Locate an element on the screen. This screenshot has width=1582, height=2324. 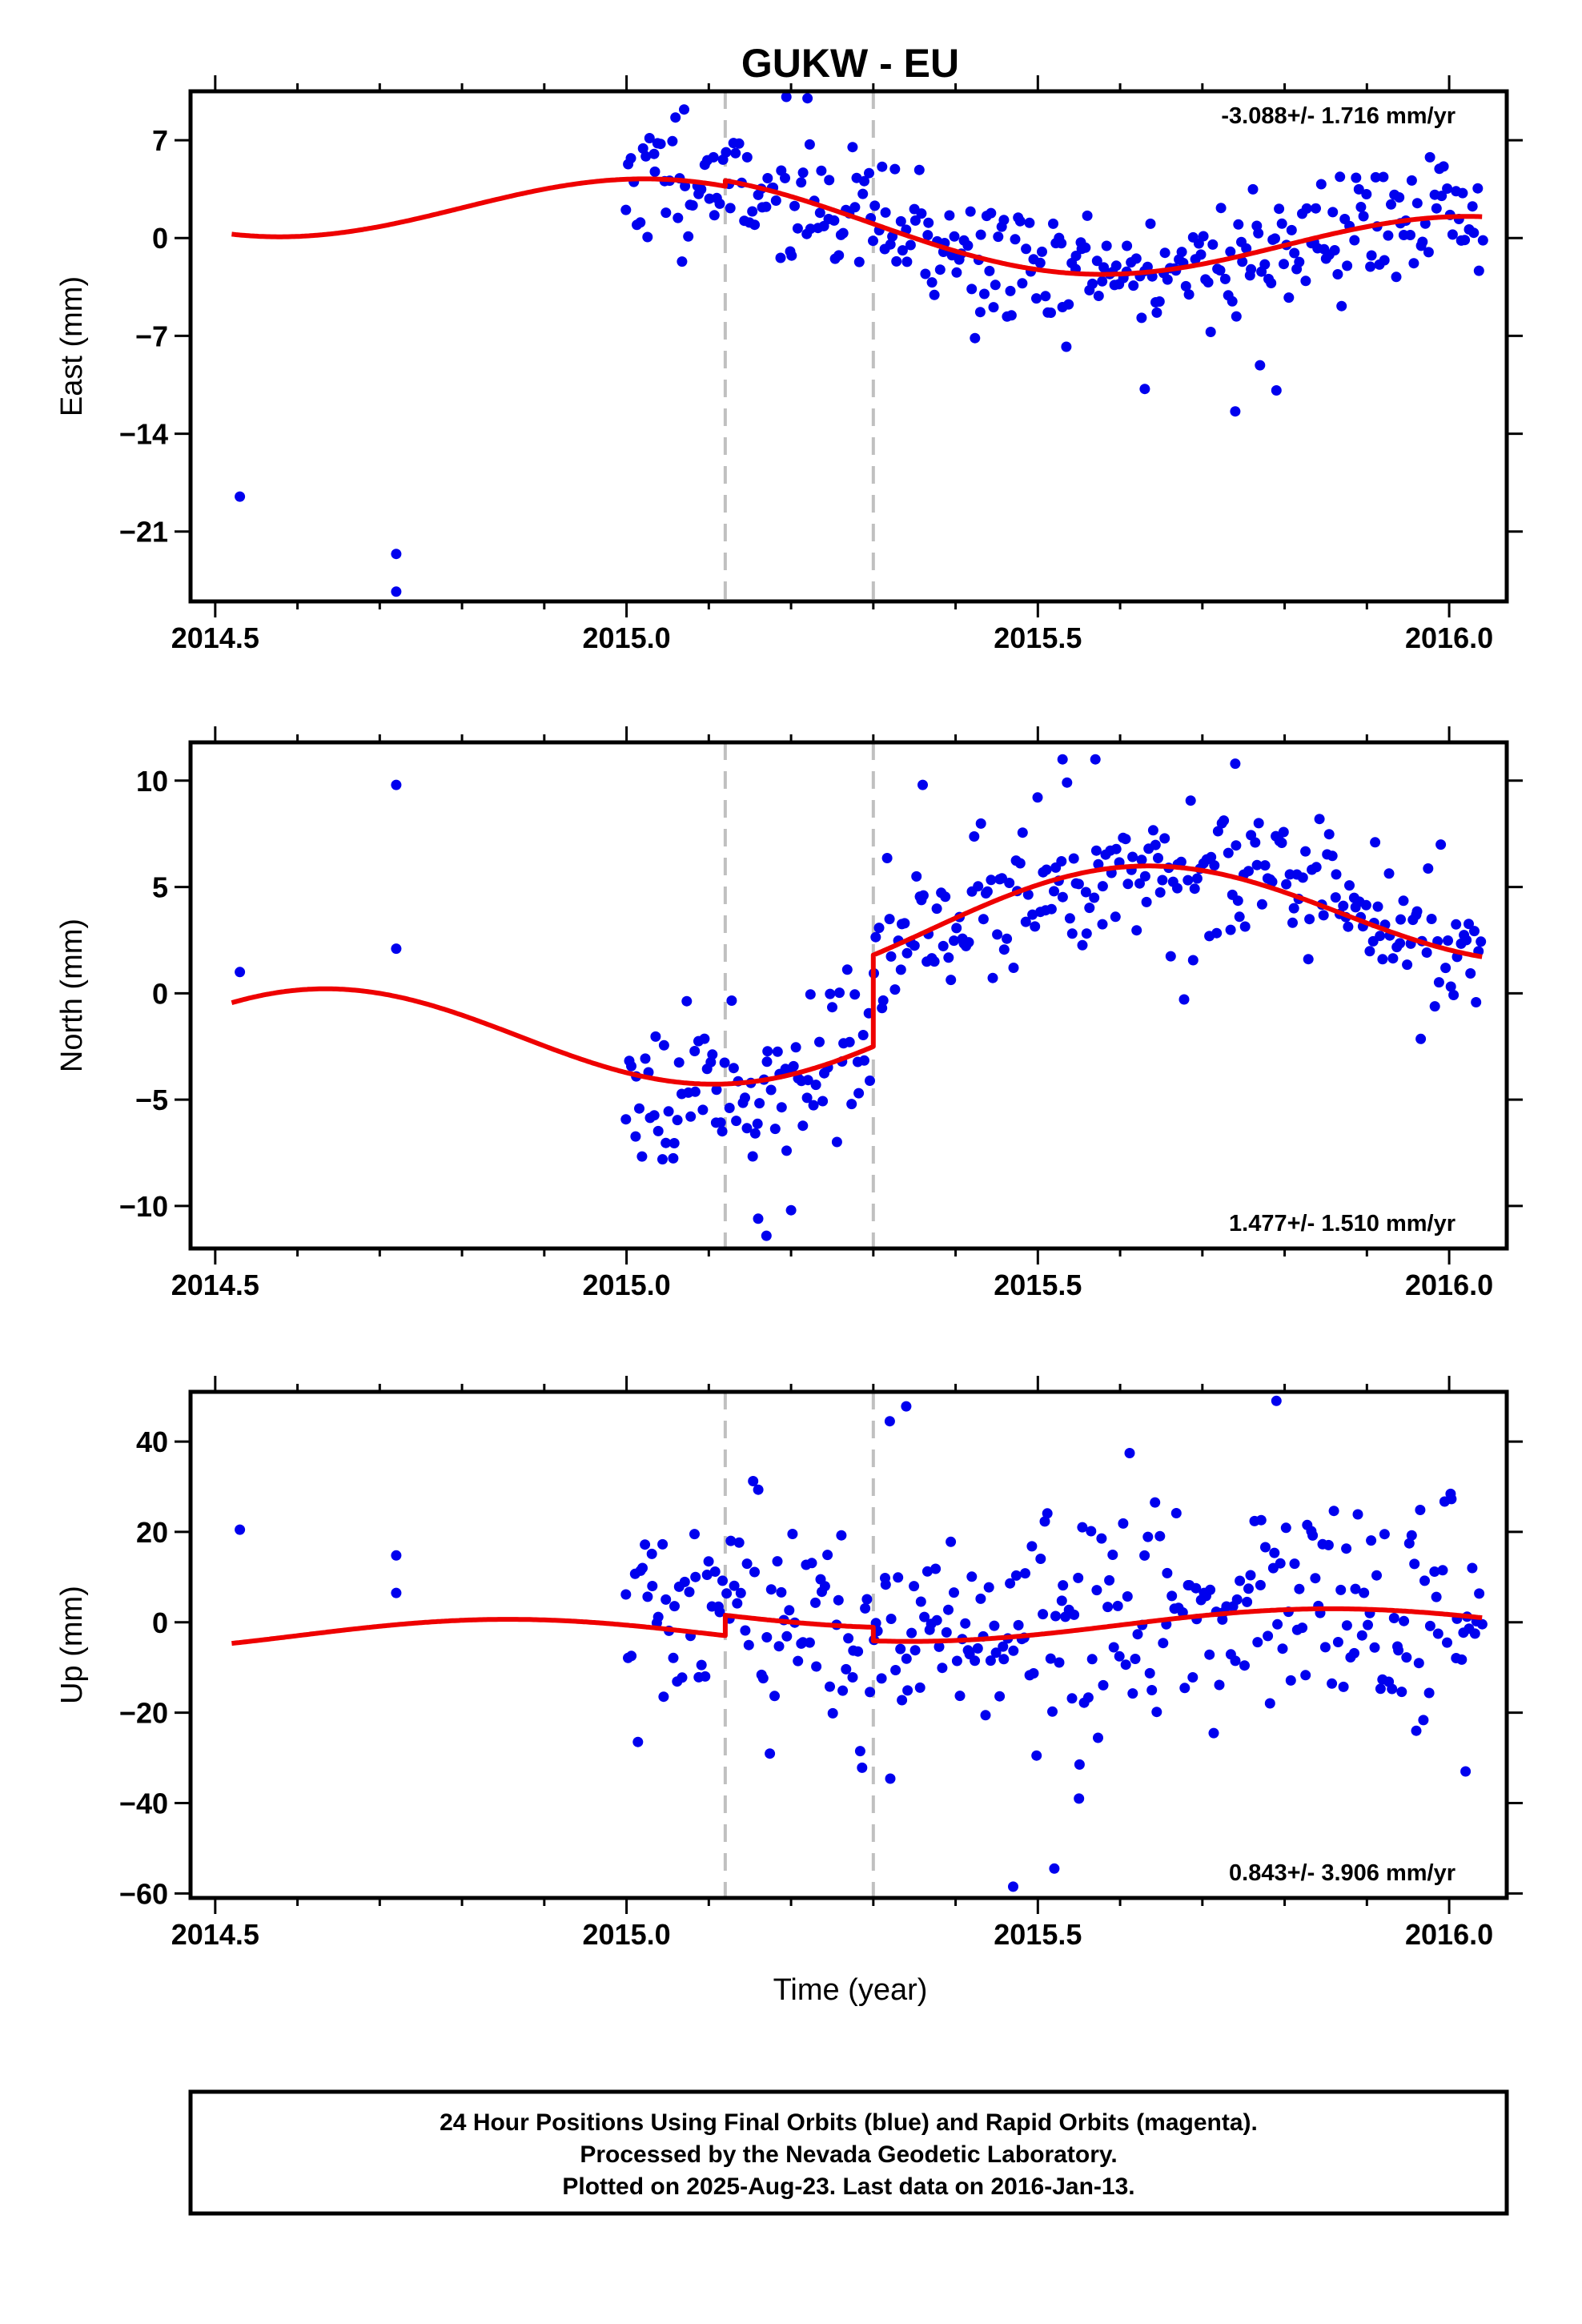
x-tick-label: 2016.0 is located at coordinates (1449, 1934).